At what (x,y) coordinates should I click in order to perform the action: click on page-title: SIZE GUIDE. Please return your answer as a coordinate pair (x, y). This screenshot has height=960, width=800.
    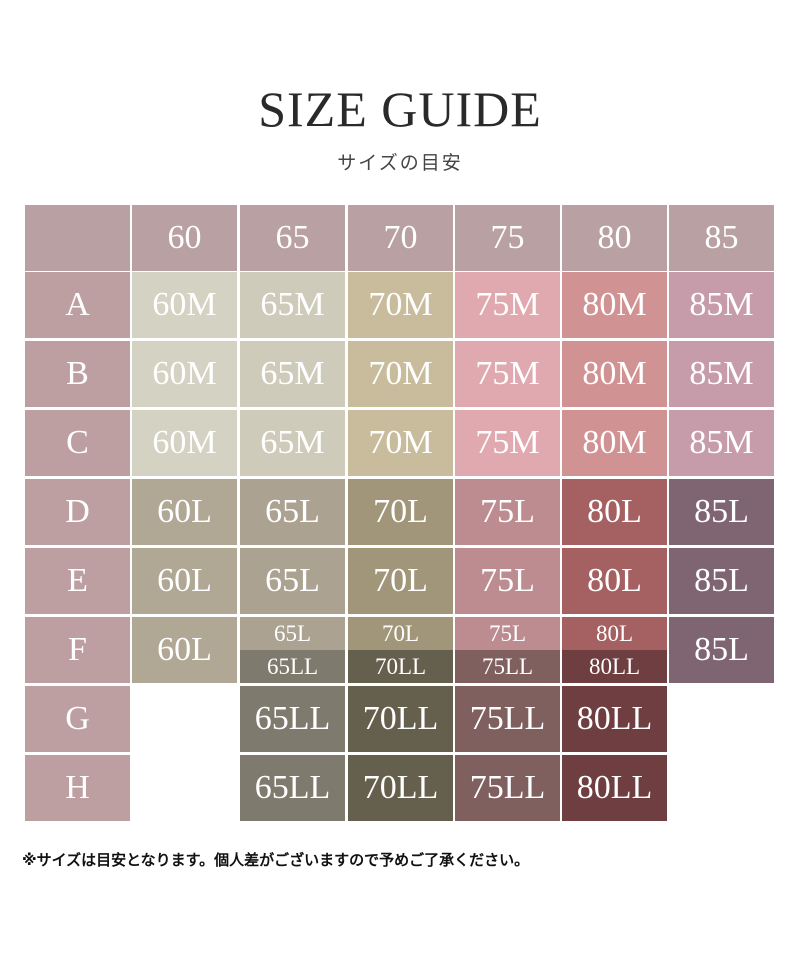
    Looking at the image, I should click on (400, 109).